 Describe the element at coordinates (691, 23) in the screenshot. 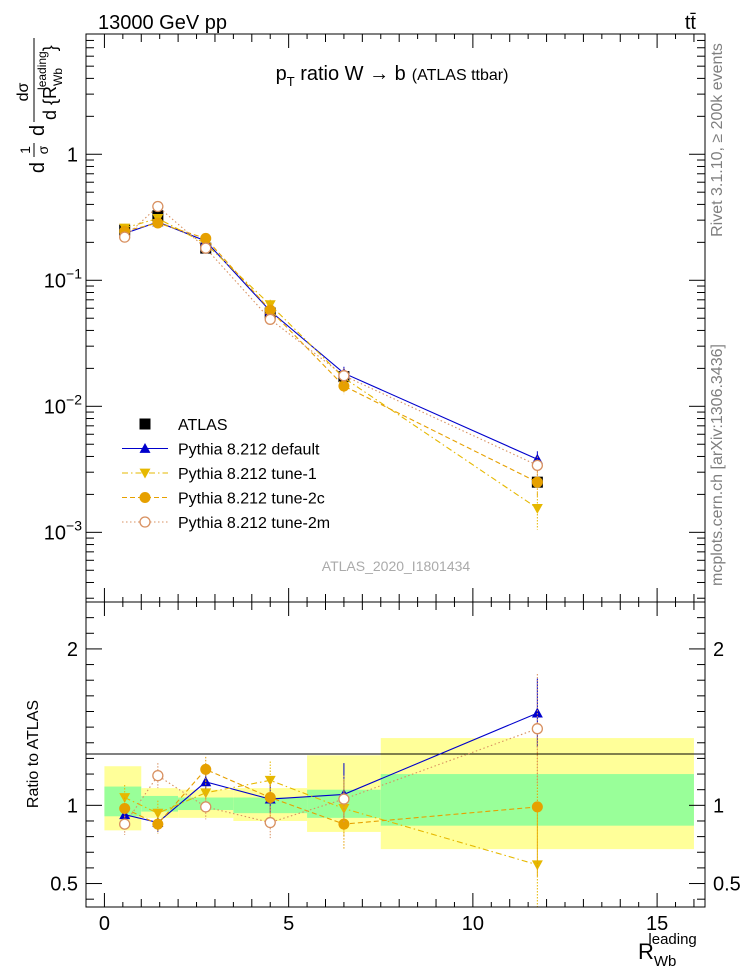

I see `process-label: tt̄` at that location.